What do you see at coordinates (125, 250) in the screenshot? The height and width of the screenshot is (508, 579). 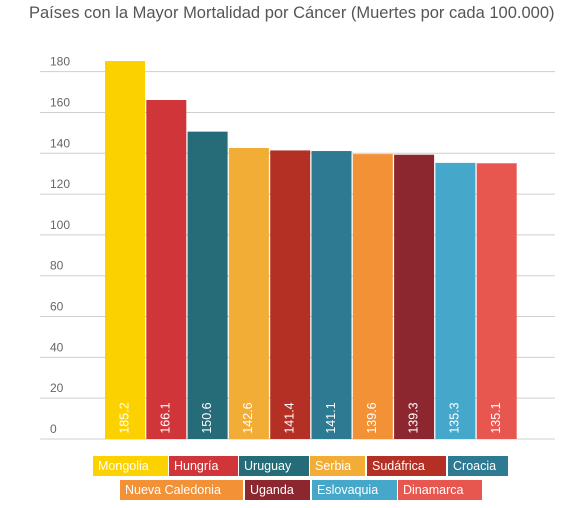 I see `bar-mongolia` at bounding box center [125, 250].